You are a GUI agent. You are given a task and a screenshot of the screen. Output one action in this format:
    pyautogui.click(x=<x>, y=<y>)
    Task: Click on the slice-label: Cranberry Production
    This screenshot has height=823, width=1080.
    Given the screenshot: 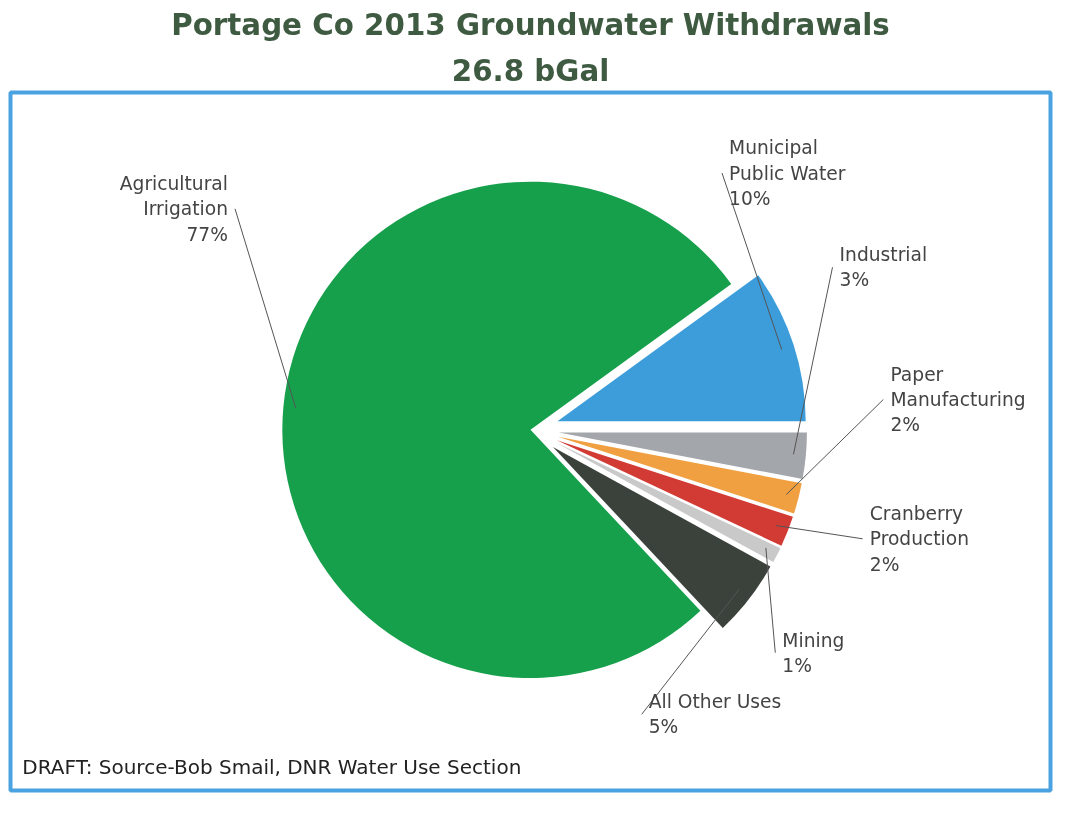 What is the action you would take?
    pyautogui.click(x=919, y=526)
    